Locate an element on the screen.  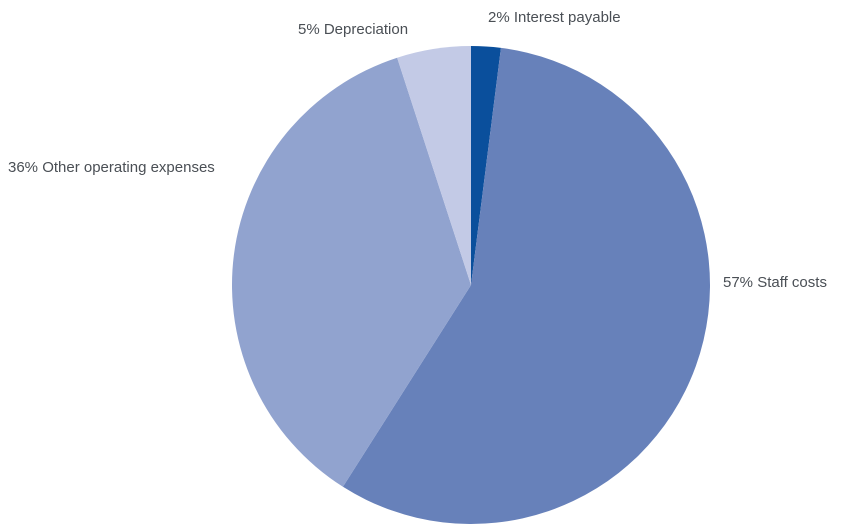
label-depreciation: 5% Depreciation is located at coordinates (353, 29).